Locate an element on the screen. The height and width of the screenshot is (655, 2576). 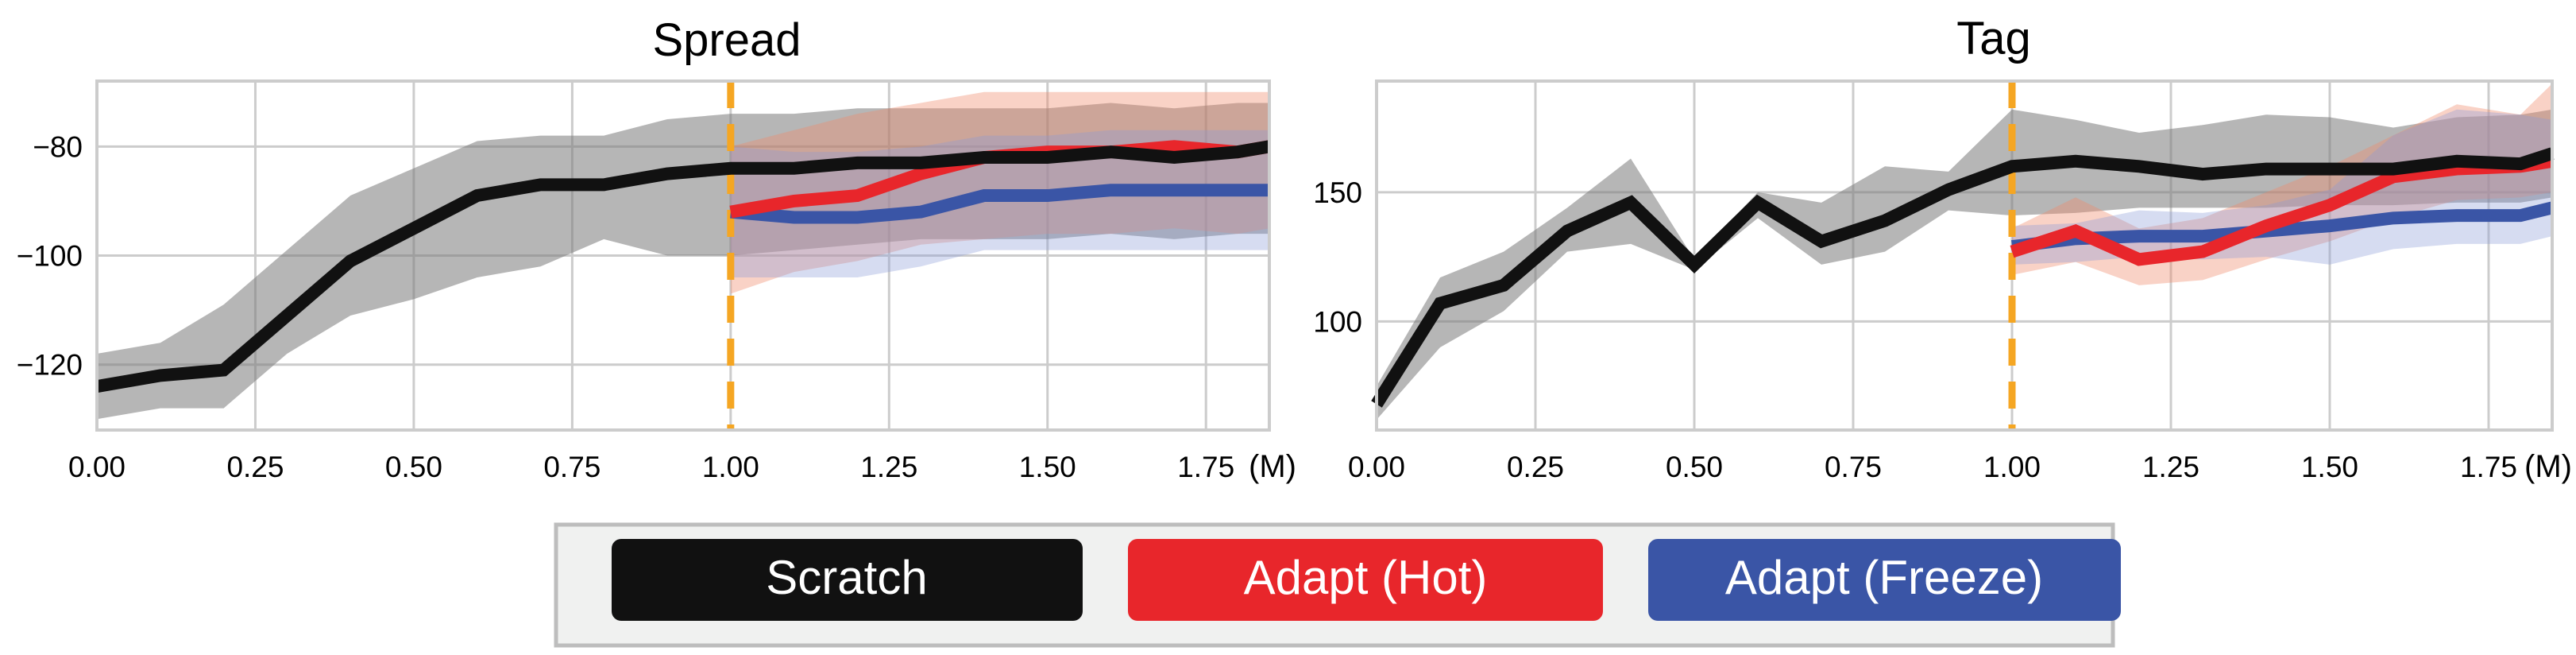
spread-x-tick-label: 1.75 is located at coordinates (1205, 467).